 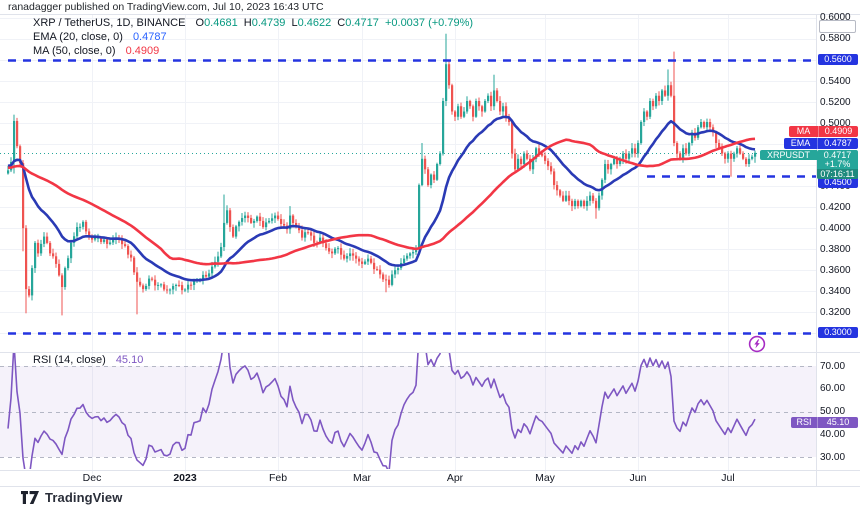 I want to click on change-value: +0.0037 (+0.79%), so click(x=429, y=23).